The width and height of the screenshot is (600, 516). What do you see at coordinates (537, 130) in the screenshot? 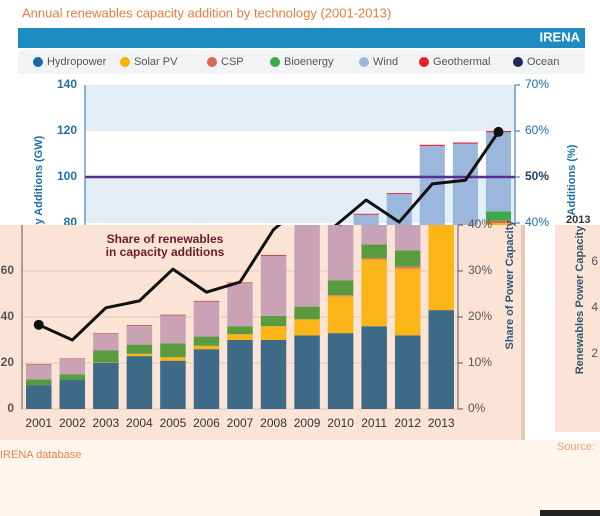
I see `y2-tick-label: 60%` at bounding box center [537, 130].